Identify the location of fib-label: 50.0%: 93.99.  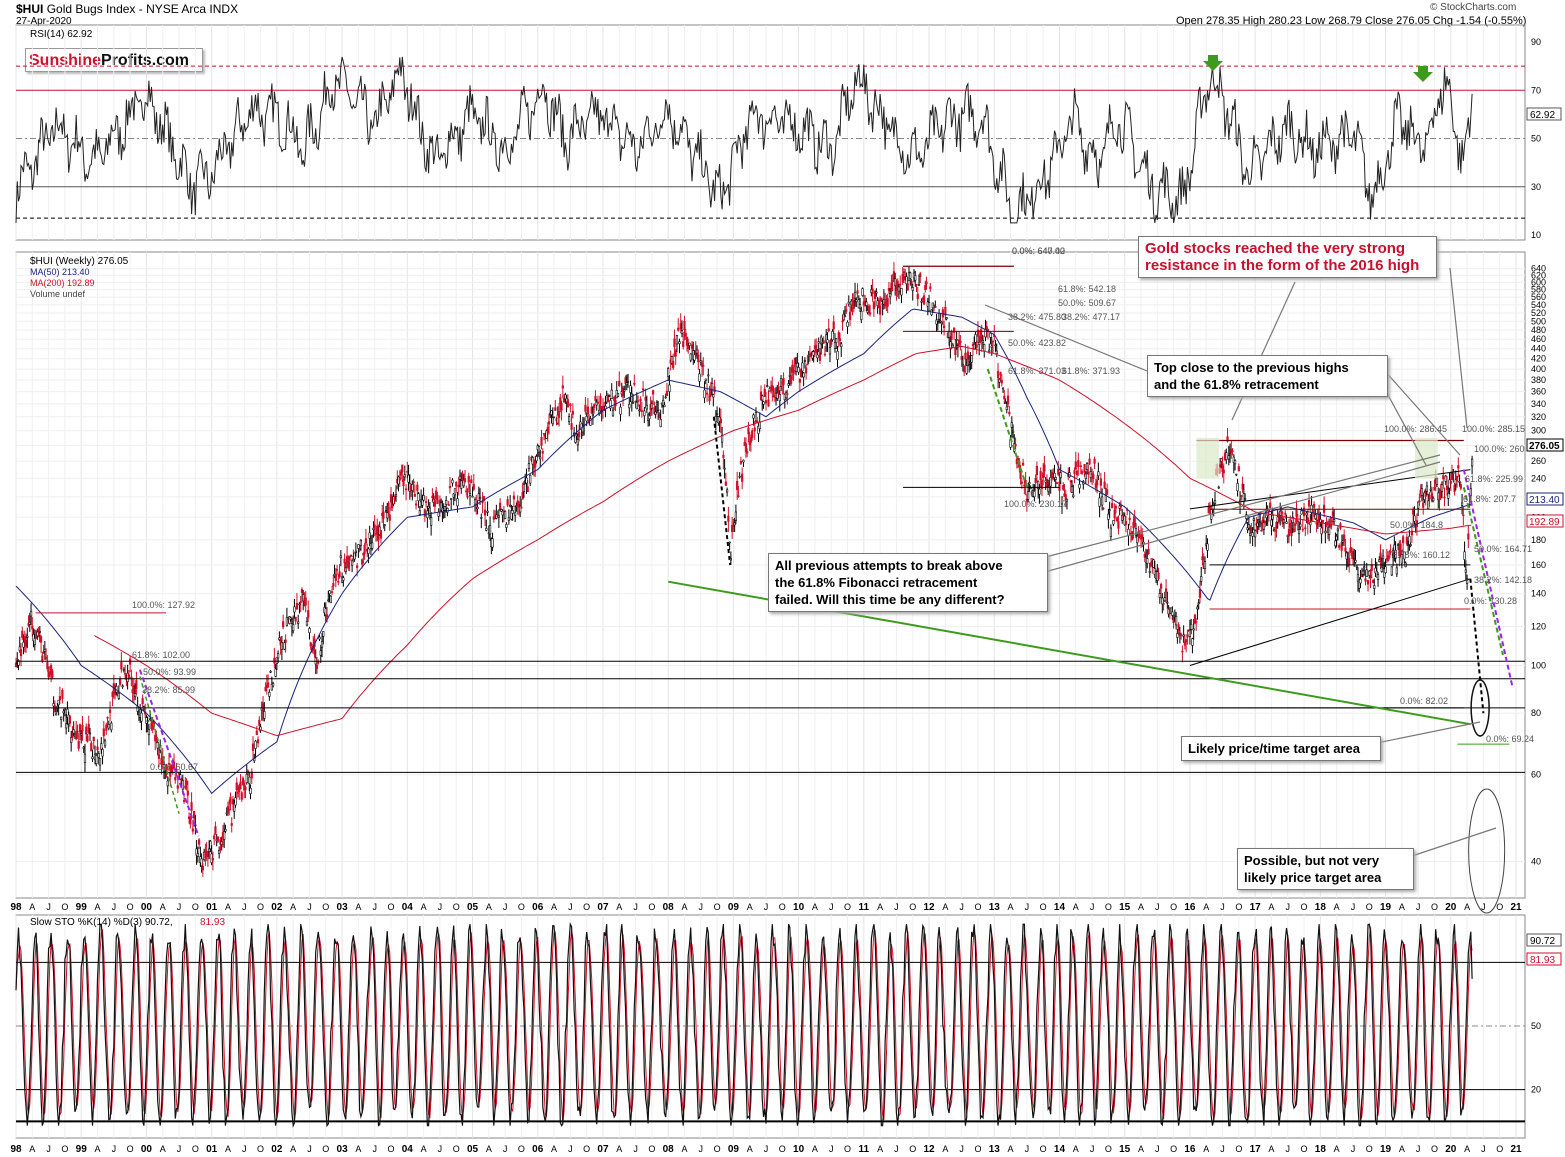
(169, 672).